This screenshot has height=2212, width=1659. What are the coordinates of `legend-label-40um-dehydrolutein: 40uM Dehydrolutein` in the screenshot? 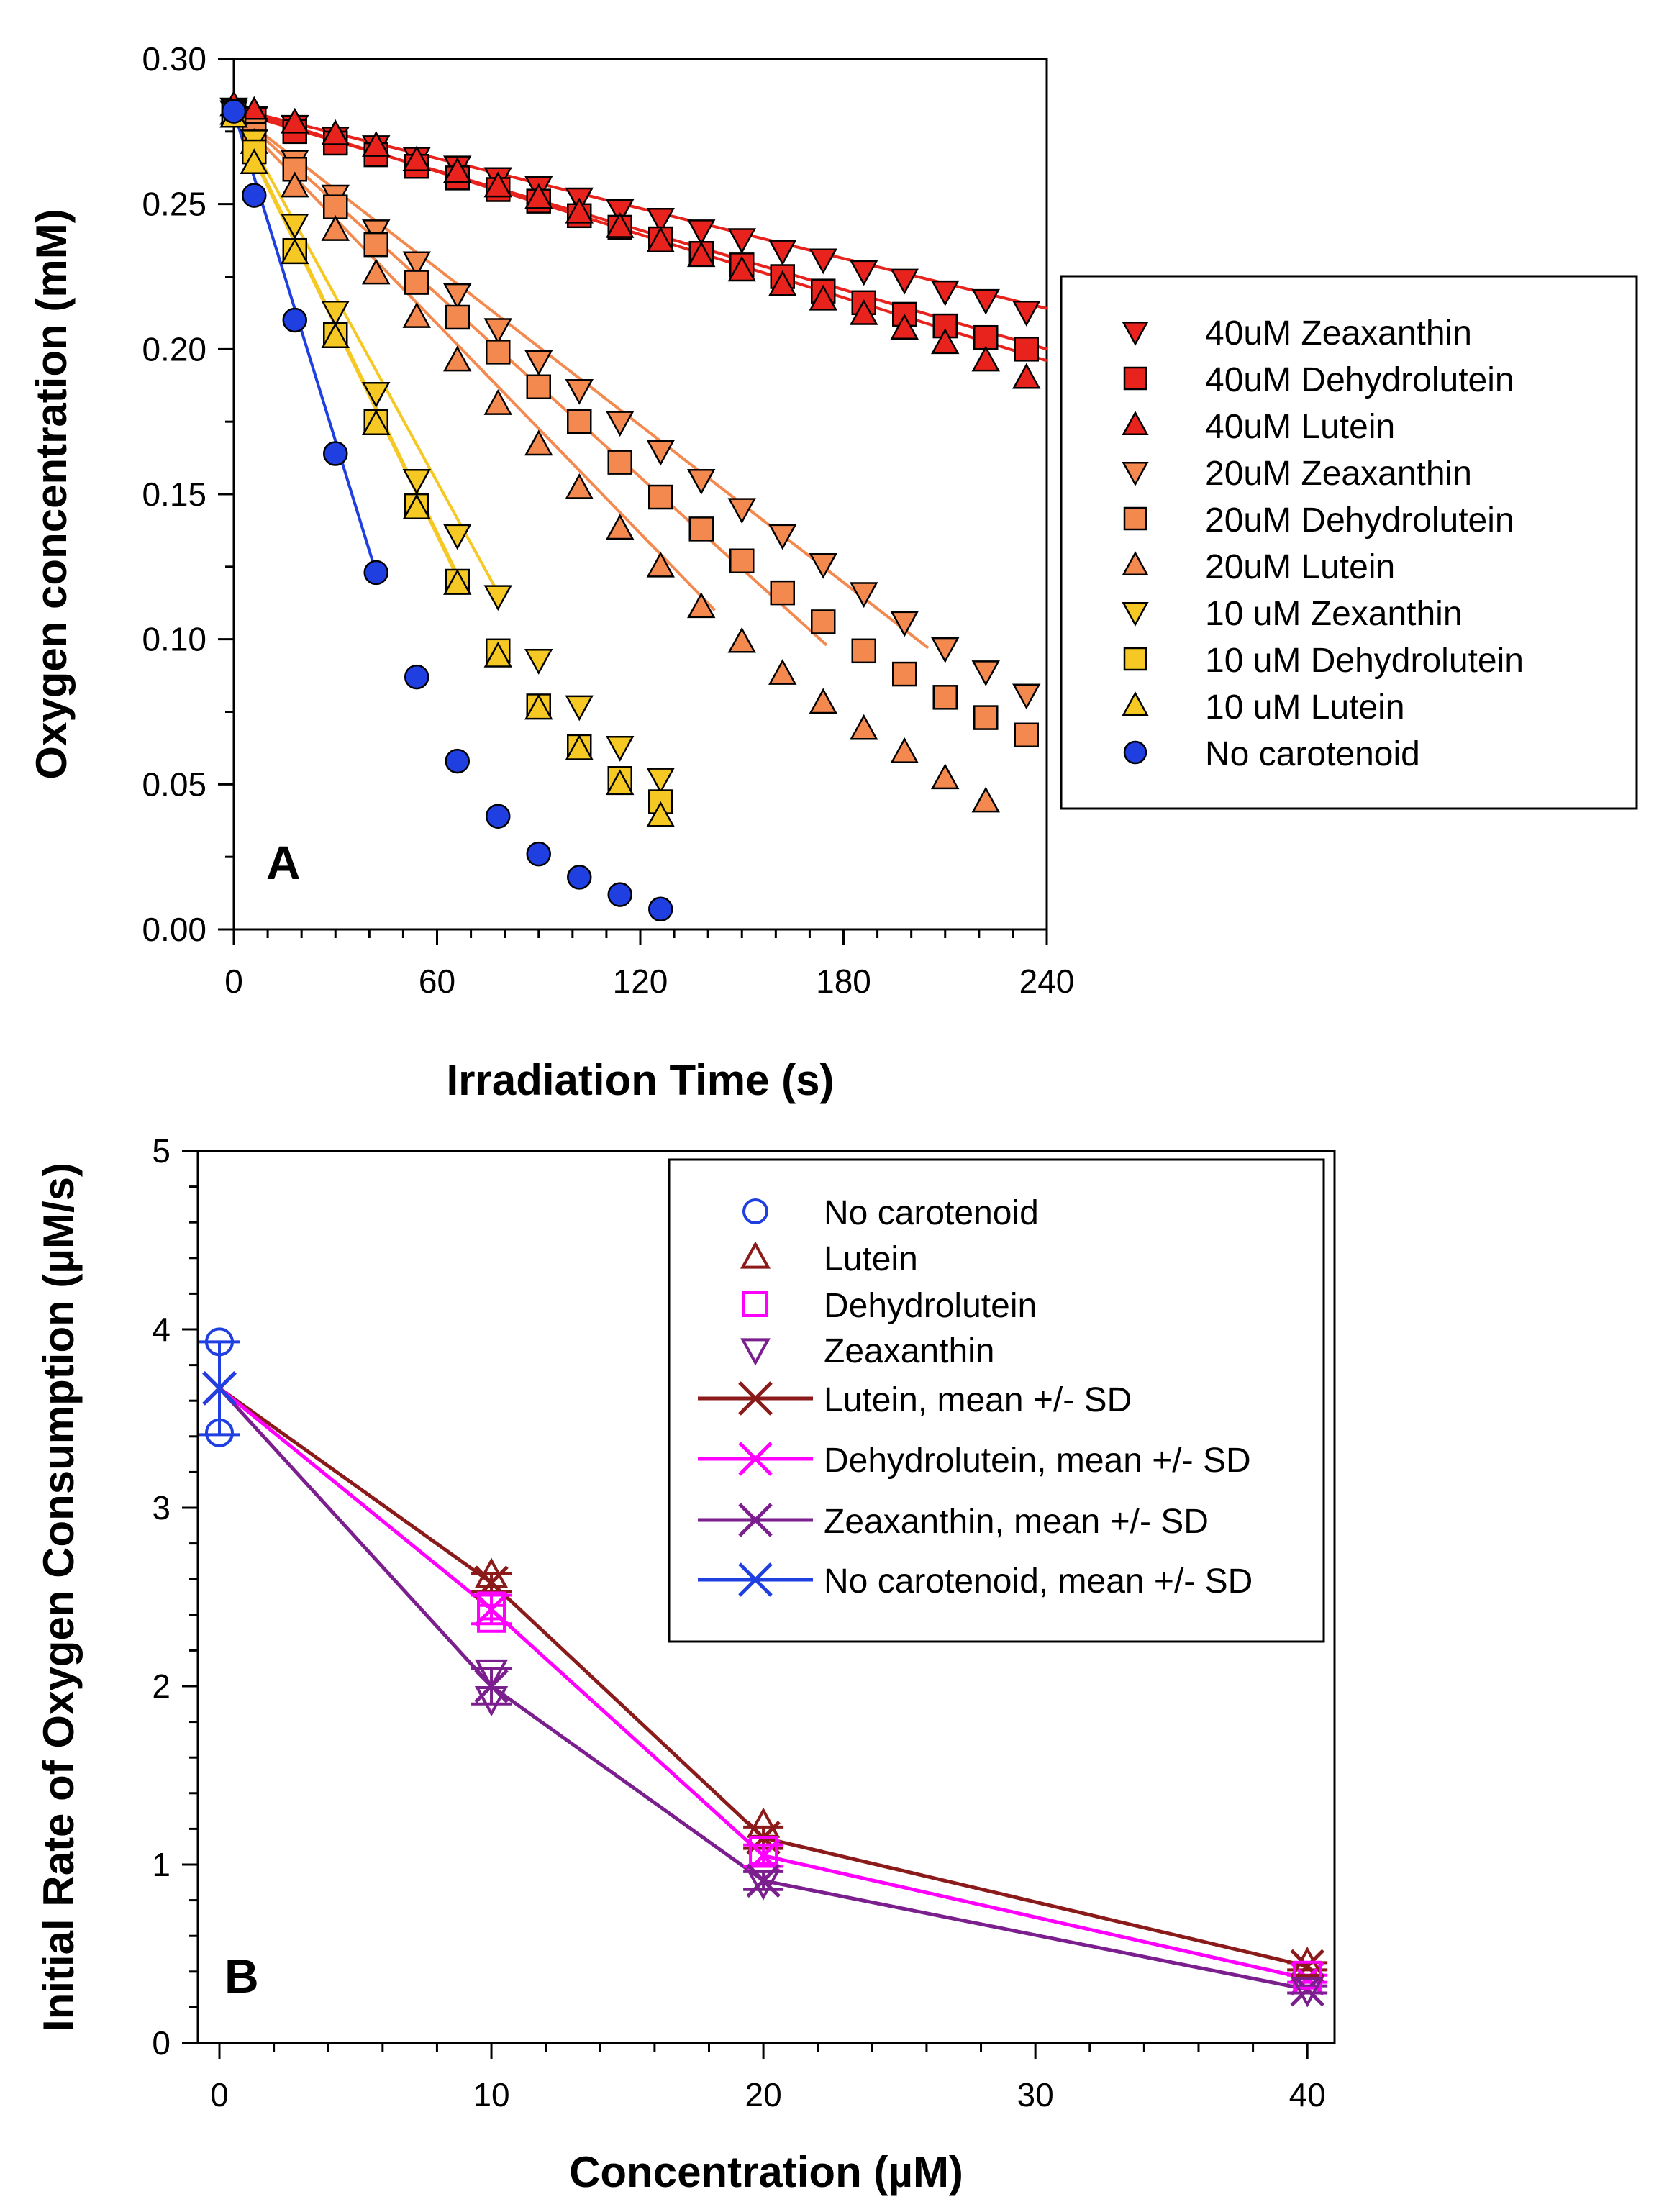 It's located at (1359, 380).